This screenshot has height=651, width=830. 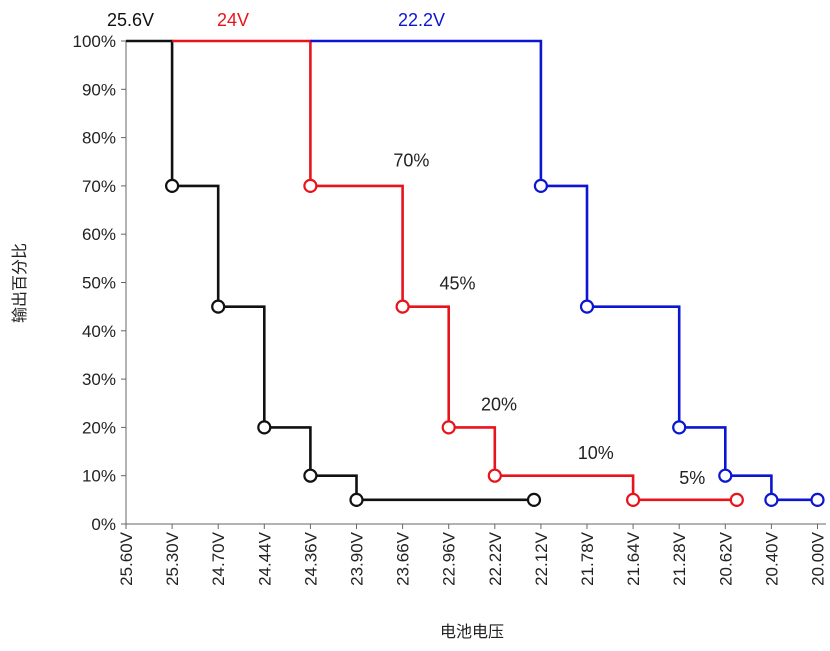 I want to click on x-tick-label: 20.40V, so click(x=771, y=558).